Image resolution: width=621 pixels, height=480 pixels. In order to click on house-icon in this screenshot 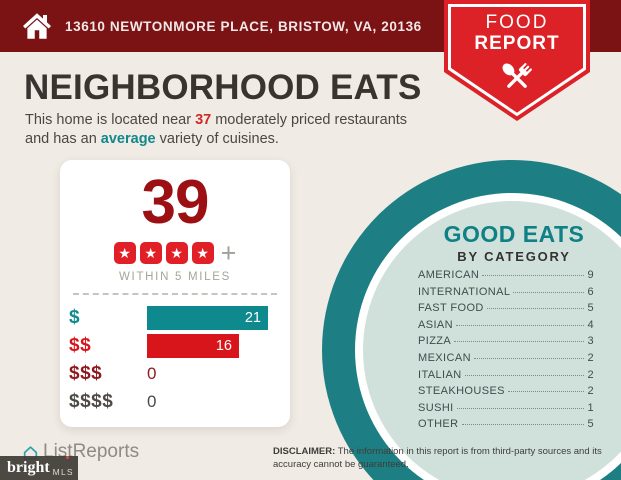, I will do `click(37, 26)`.